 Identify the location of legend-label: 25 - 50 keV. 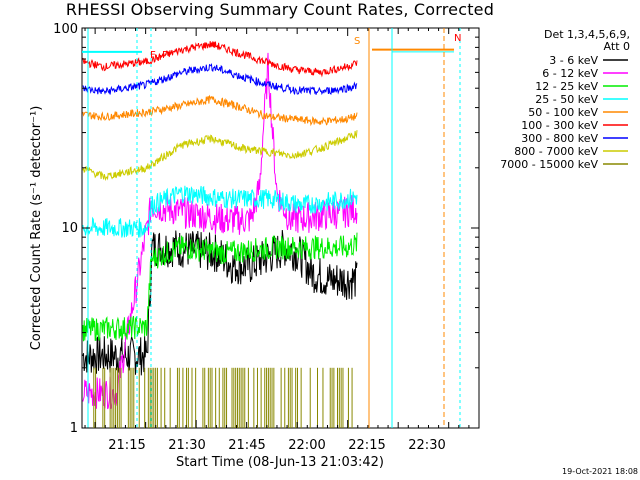
(566, 99).